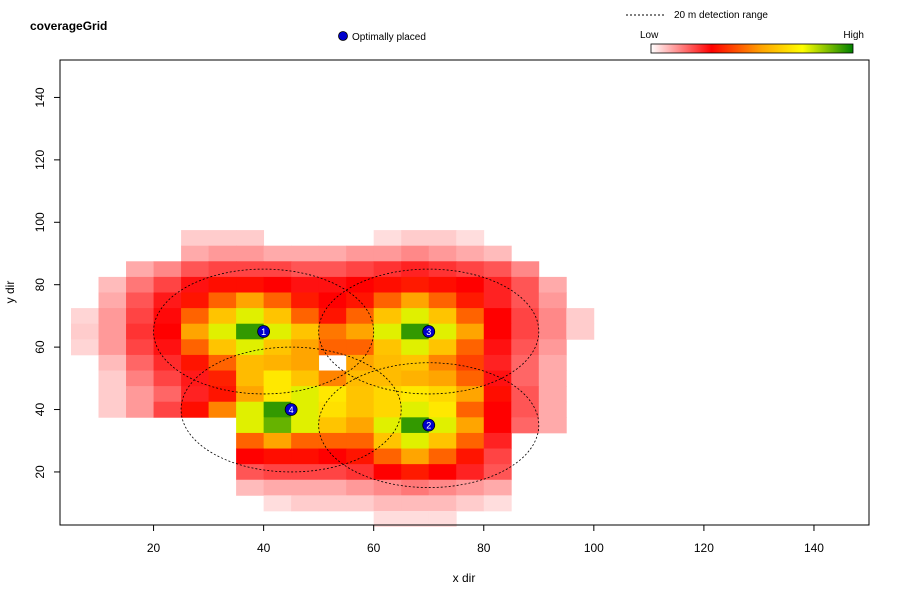  What do you see at coordinates (40, 472) in the screenshot?
I see `y-tick-label: 20` at bounding box center [40, 472].